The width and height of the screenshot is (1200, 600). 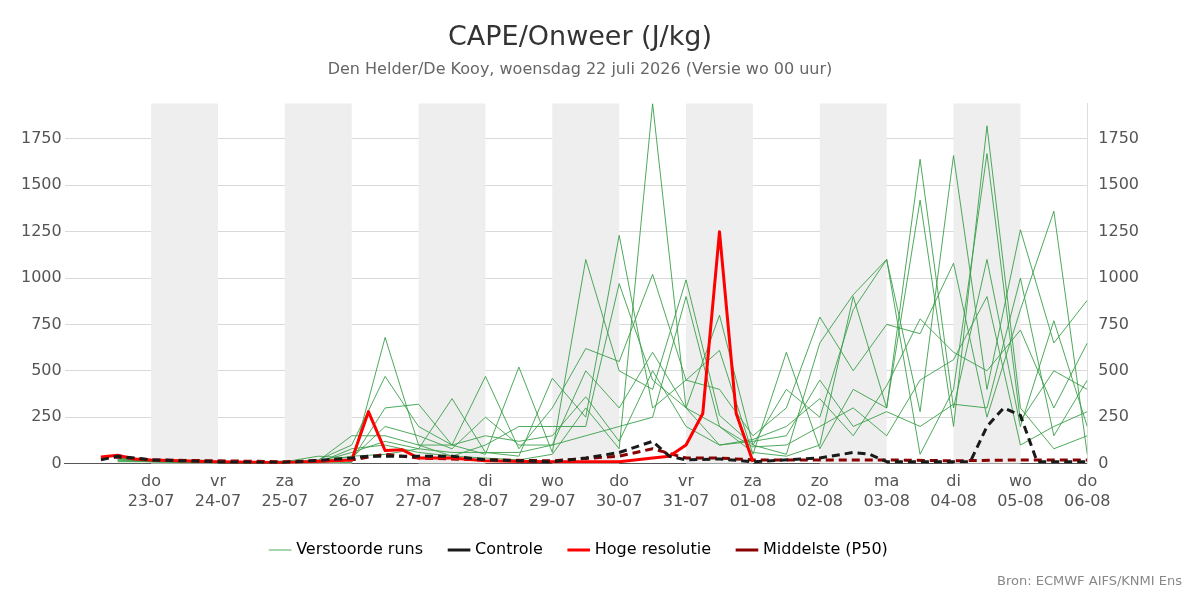 What do you see at coordinates (1113, 323) in the screenshot?
I see `y2-tick-label: 750` at bounding box center [1113, 323].